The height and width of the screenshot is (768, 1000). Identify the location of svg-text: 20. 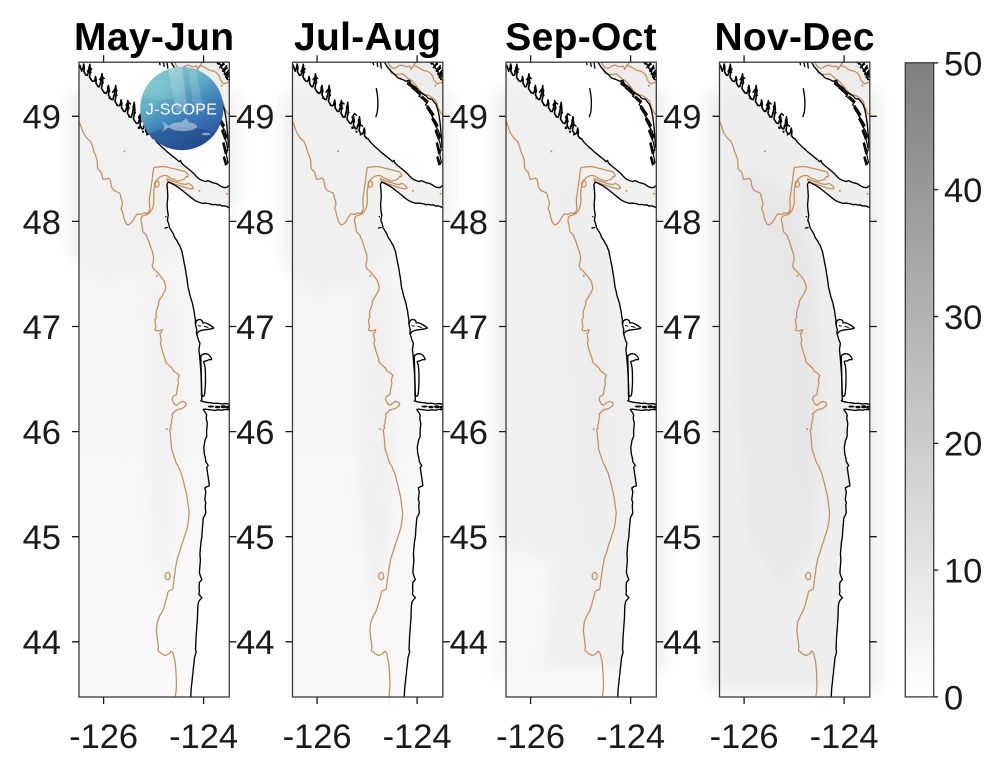
(963, 445).